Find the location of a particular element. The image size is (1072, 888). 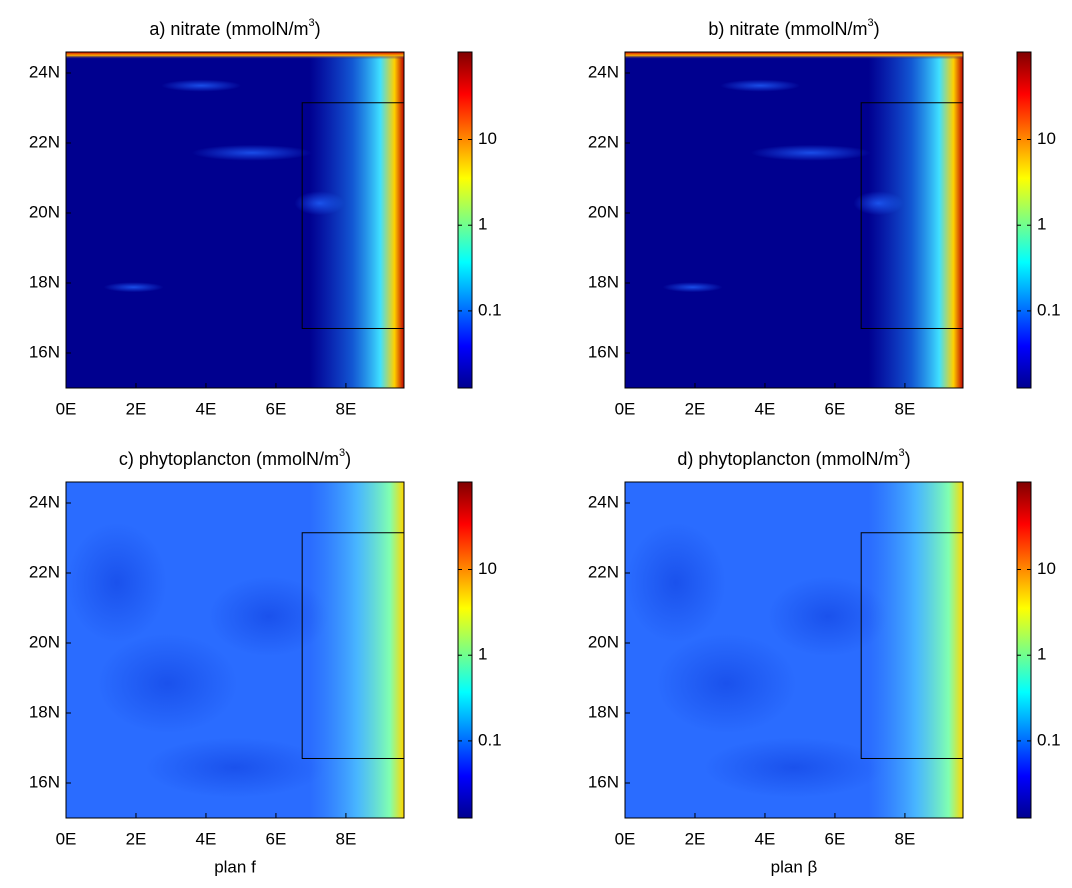

chart-title: b) nitrate (mmolN/m3) is located at coordinates (793, 28).